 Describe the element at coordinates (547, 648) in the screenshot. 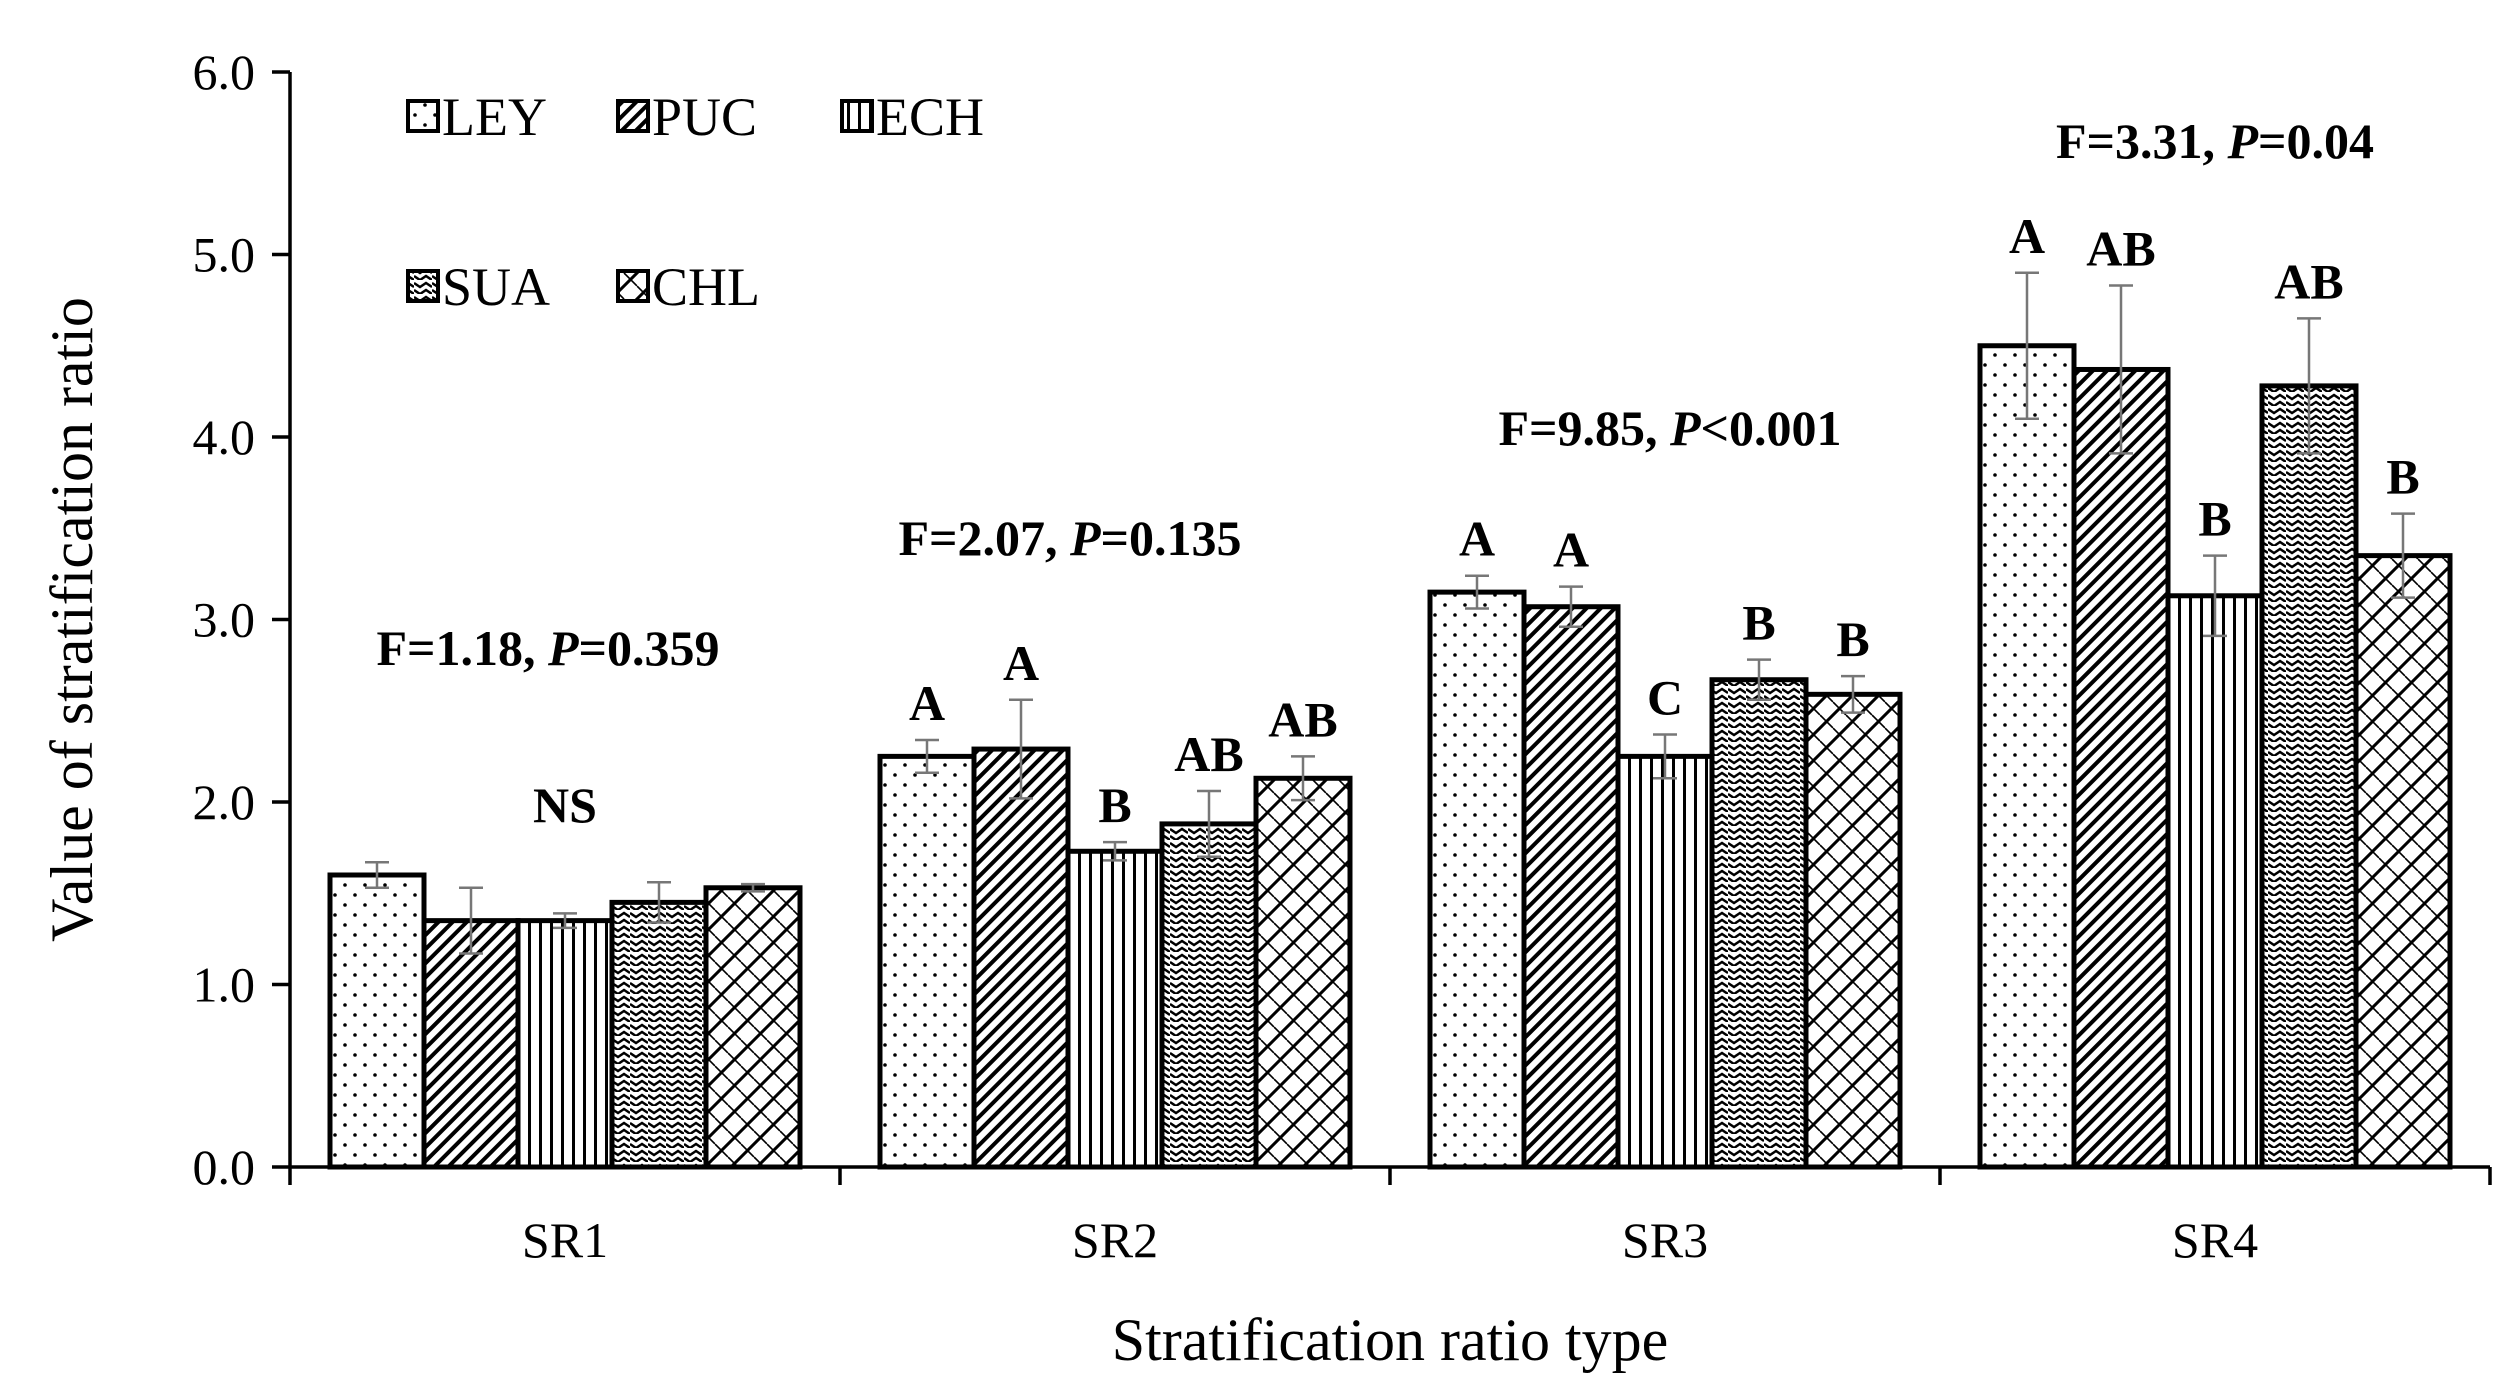

I see `anova-stat-sr1: F=1.18, P=0.359` at that location.